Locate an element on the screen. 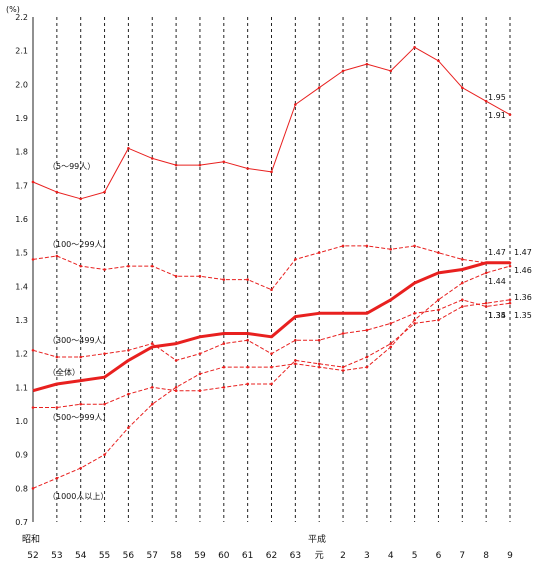 This screenshot has height=572, width=540. x-tick-label: 4 is located at coordinates (391, 556).